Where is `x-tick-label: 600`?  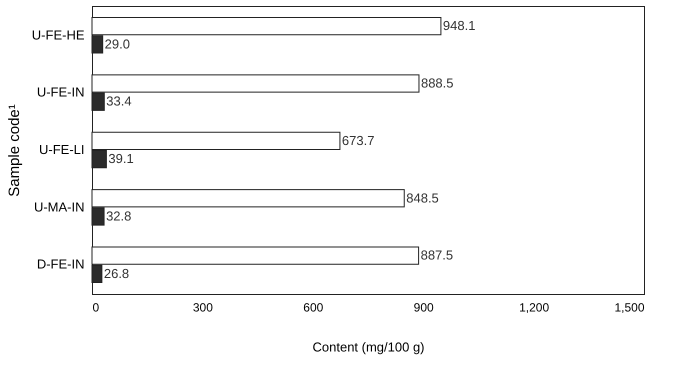
x-tick-label: 600 is located at coordinates (313, 307).